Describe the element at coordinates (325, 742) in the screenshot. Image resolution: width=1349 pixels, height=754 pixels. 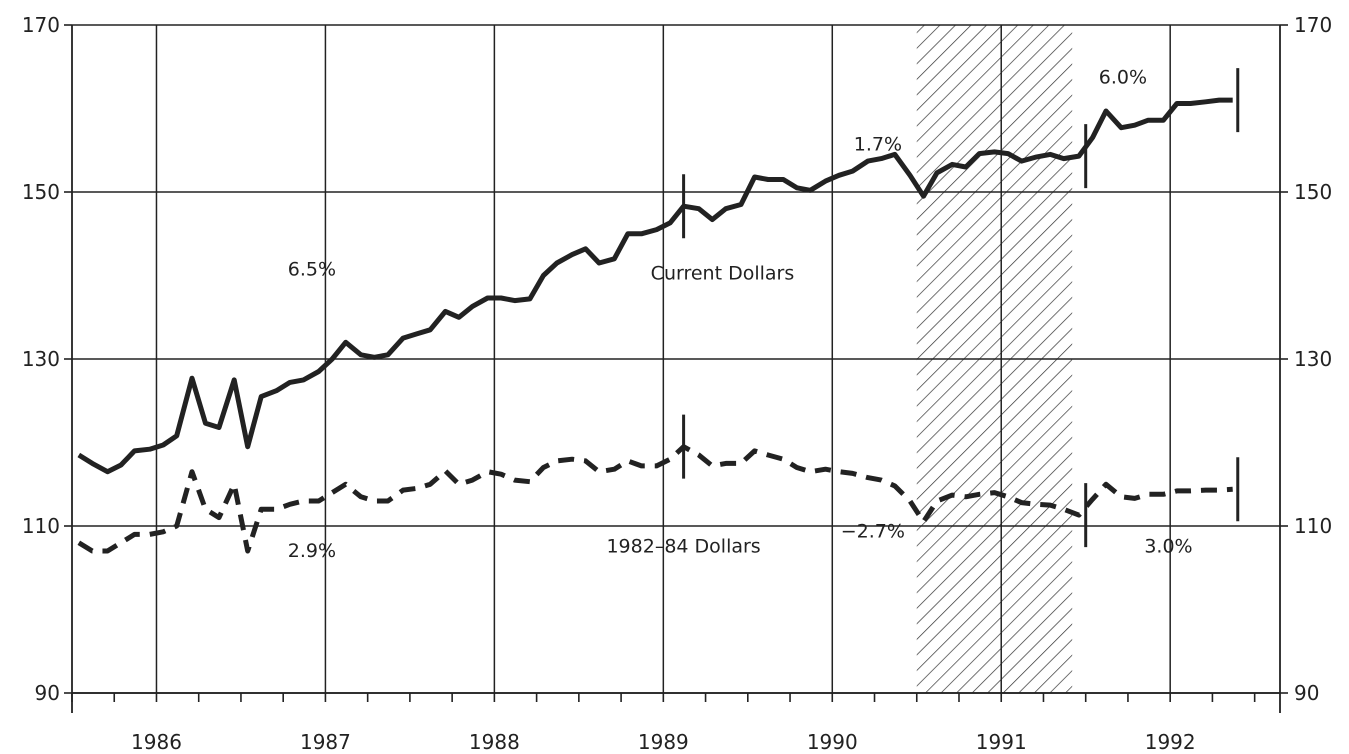
I see `x-year-label: 1987` at that location.